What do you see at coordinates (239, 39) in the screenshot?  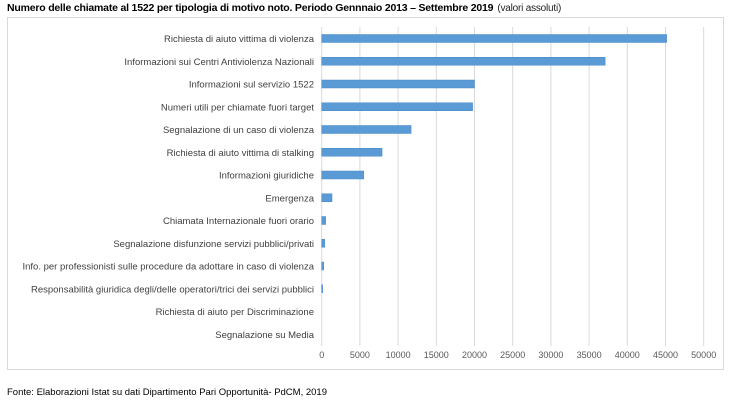 I see `category-label: Richiesta di aiuto vittima di violenza` at bounding box center [239, 39].